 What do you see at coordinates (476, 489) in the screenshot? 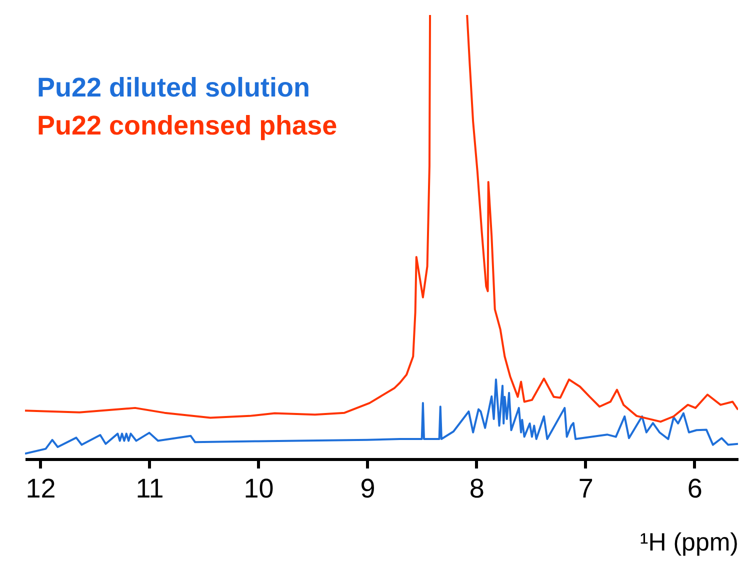
I see `x-tick-label: 8` at bounding box center [476, 489].